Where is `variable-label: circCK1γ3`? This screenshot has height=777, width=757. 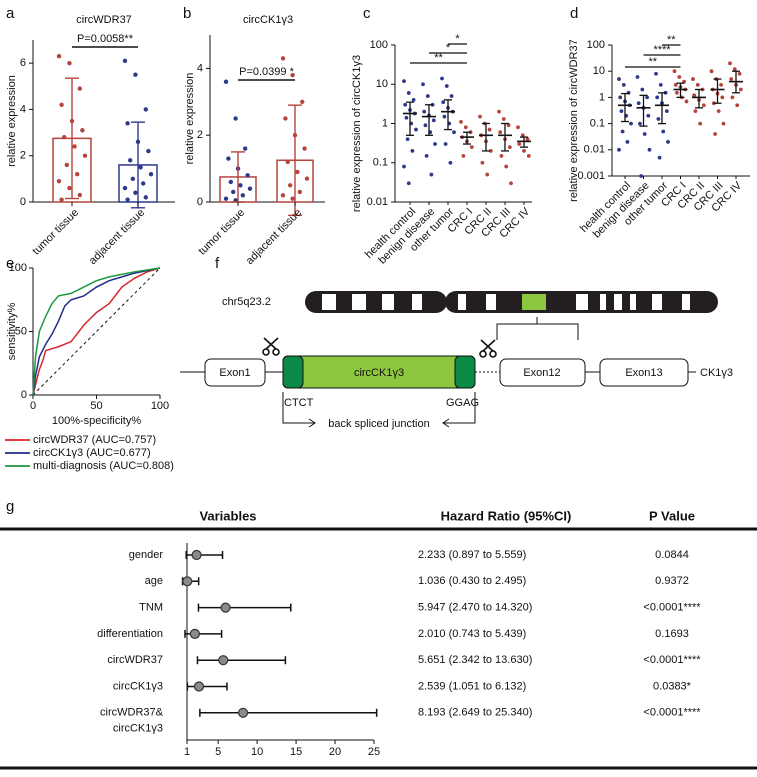
variable-label: circCK1γ3 is located at coordinates (138, 729).